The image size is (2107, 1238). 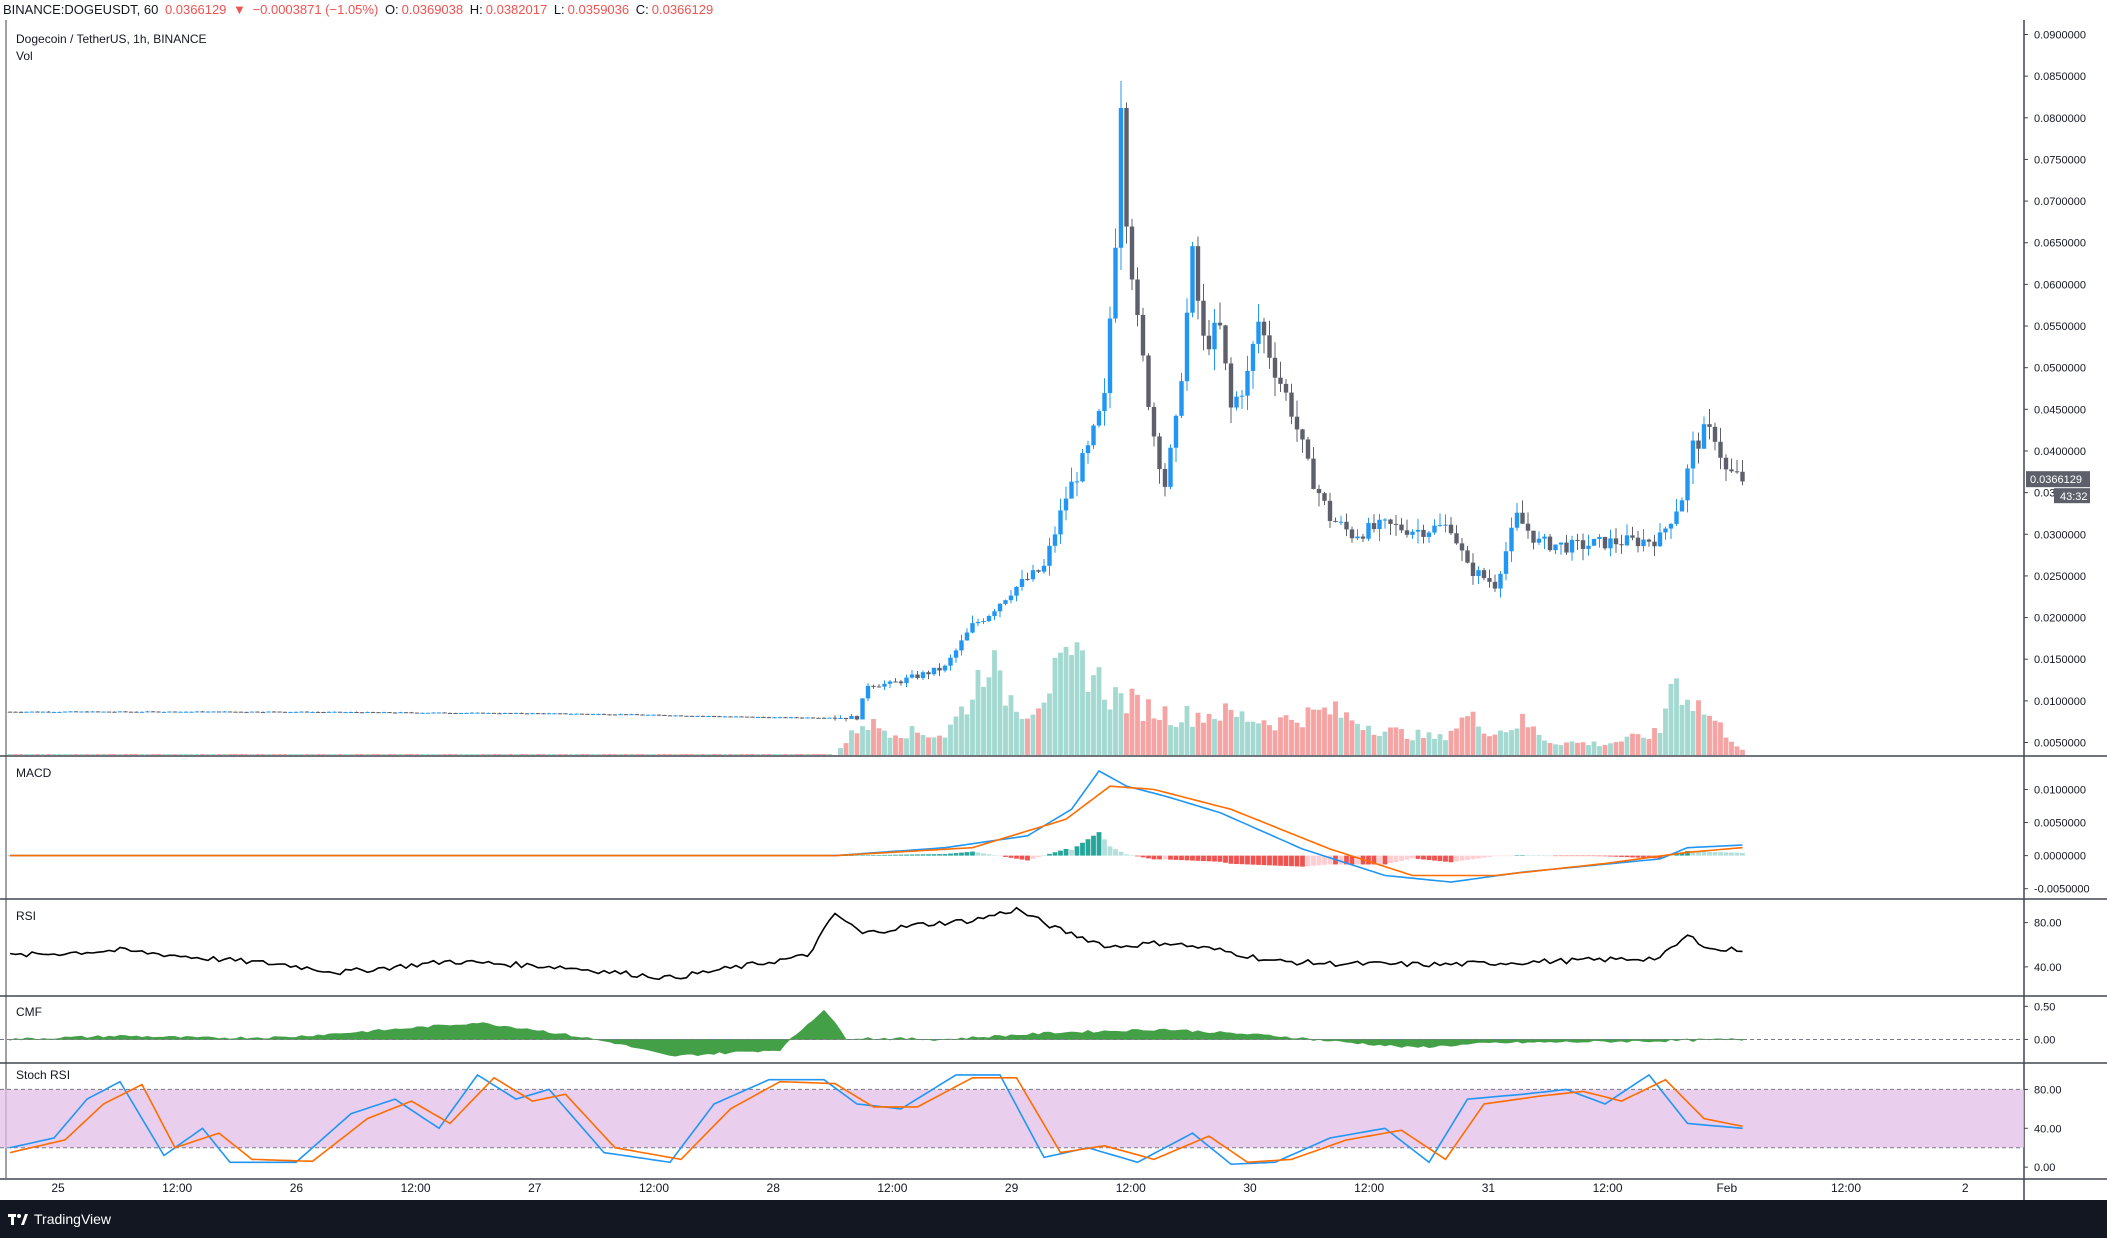 What do you see at coordinates (516, 9) in the screenshot?
I see `high-value: 0.0382017` at bounding box center [516, 9].